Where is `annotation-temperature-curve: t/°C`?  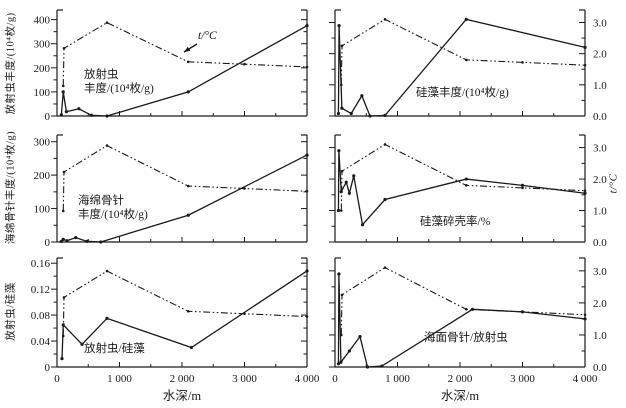
annotation-temperature-curve: t/°C is located at coordinates (207, 36).